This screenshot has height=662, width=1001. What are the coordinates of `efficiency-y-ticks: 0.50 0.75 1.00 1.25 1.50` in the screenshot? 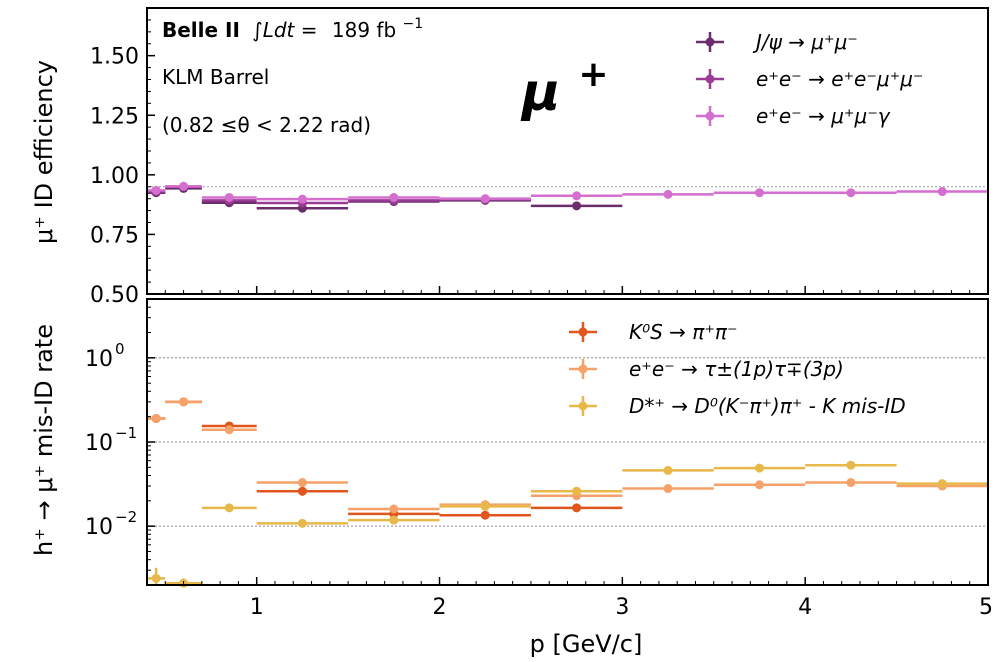 It's located at (122, 163).